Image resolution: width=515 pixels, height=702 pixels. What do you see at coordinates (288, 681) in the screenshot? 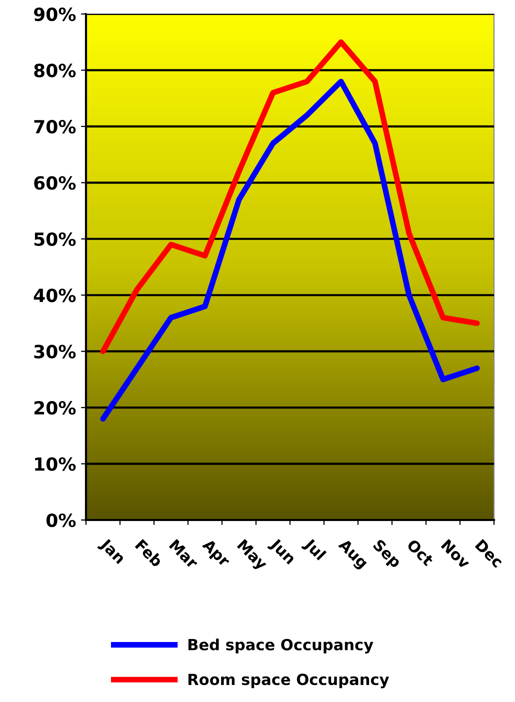
I see `legend-label: Room space Occupancy` at bounding box center [288, 681].